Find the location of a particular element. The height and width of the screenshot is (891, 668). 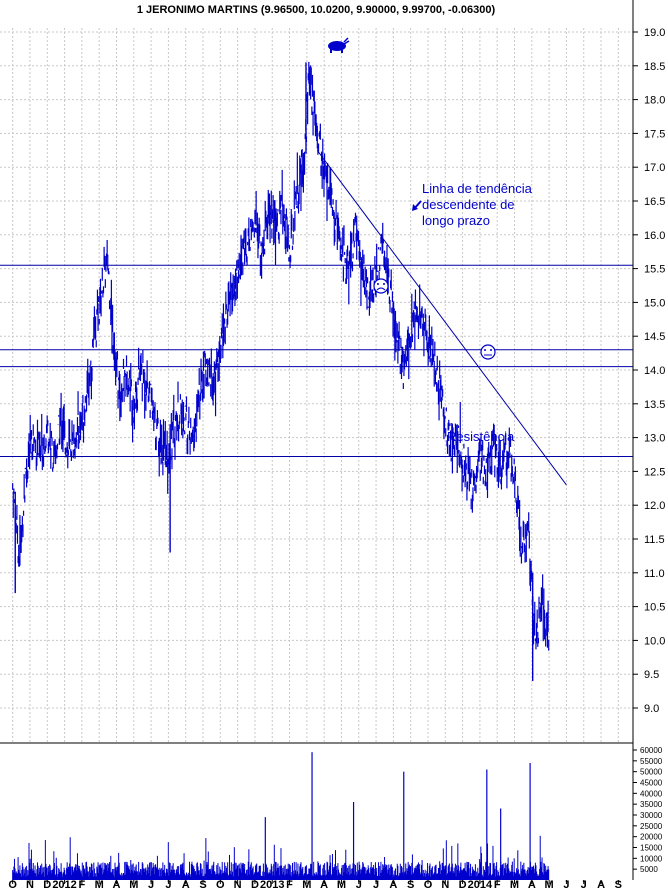

price-tick-label: 14.0 is located at coordinates (654, 371).